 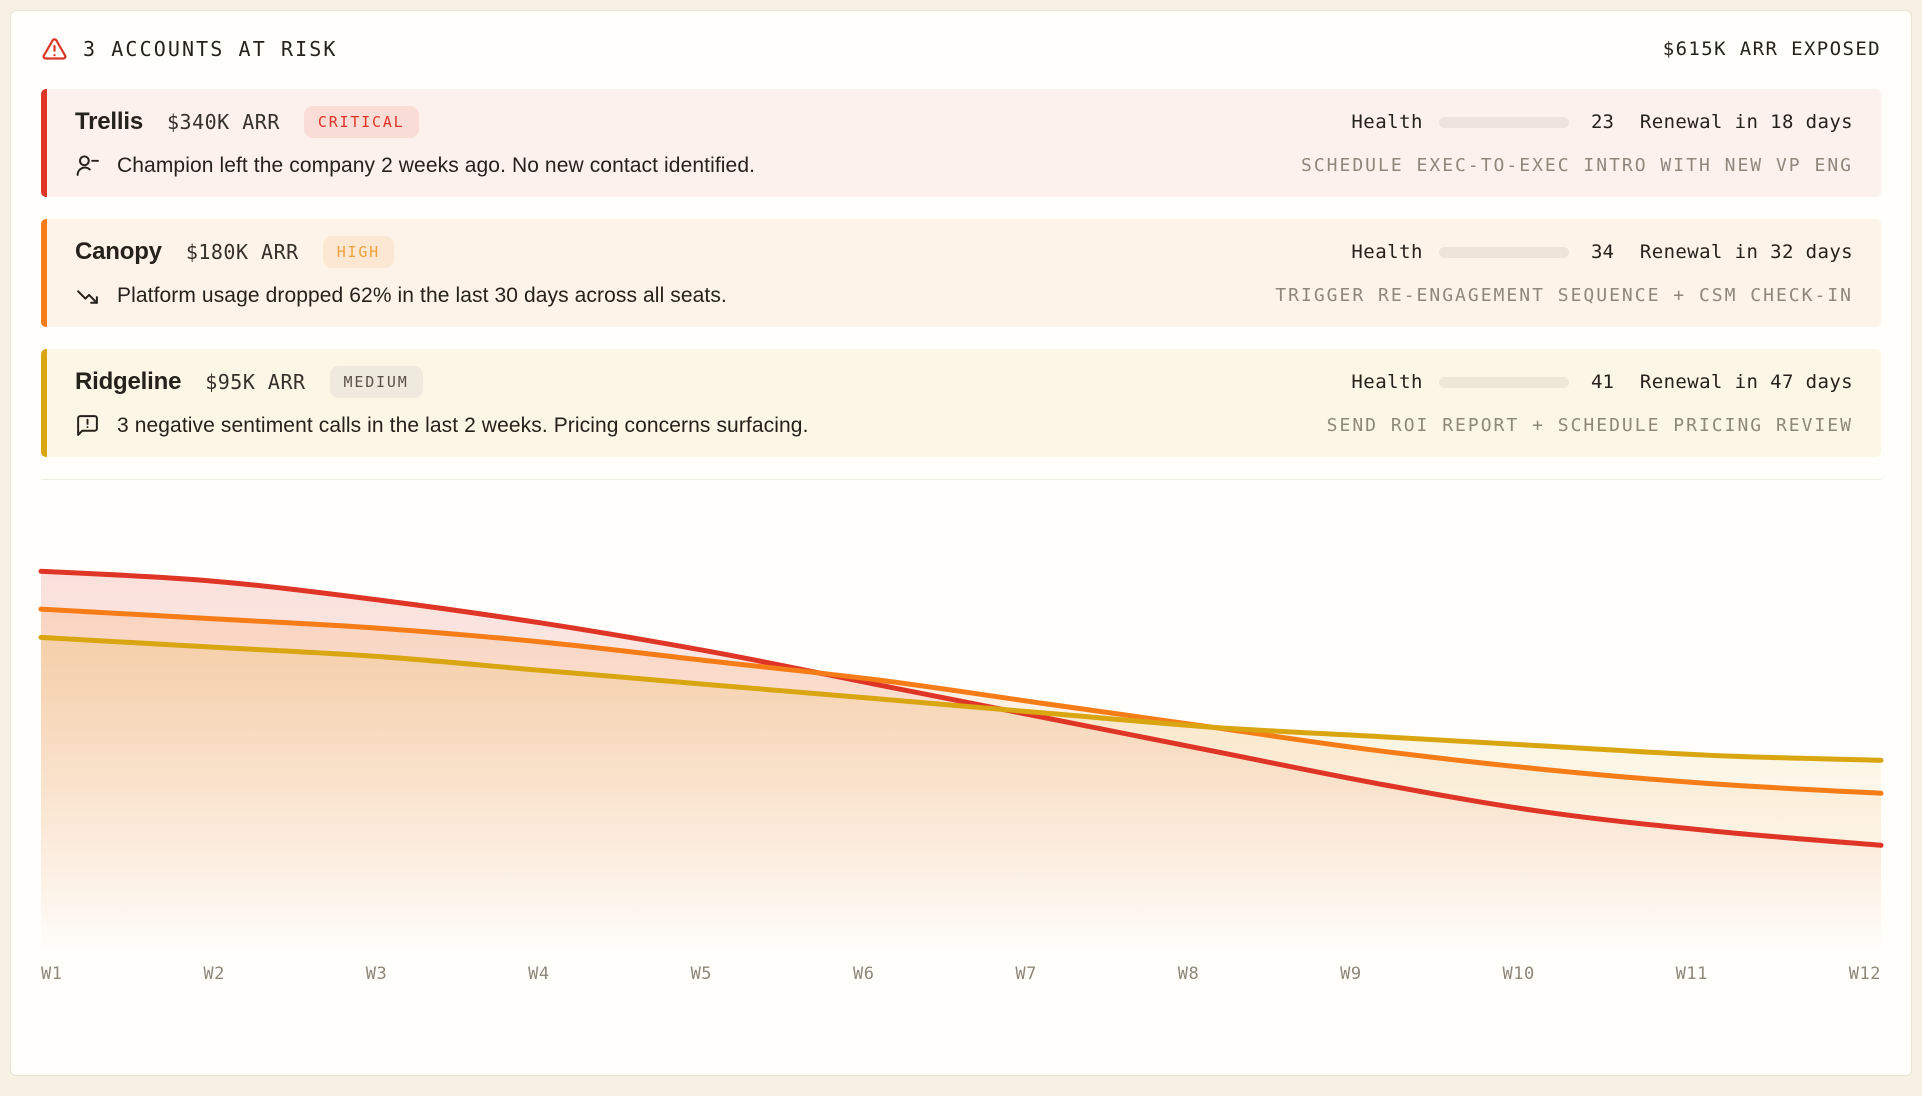 What do you see at coordinates (87, 295) in the screenshot?
I see `trending-down-icon` at bounding box center [87, 295].